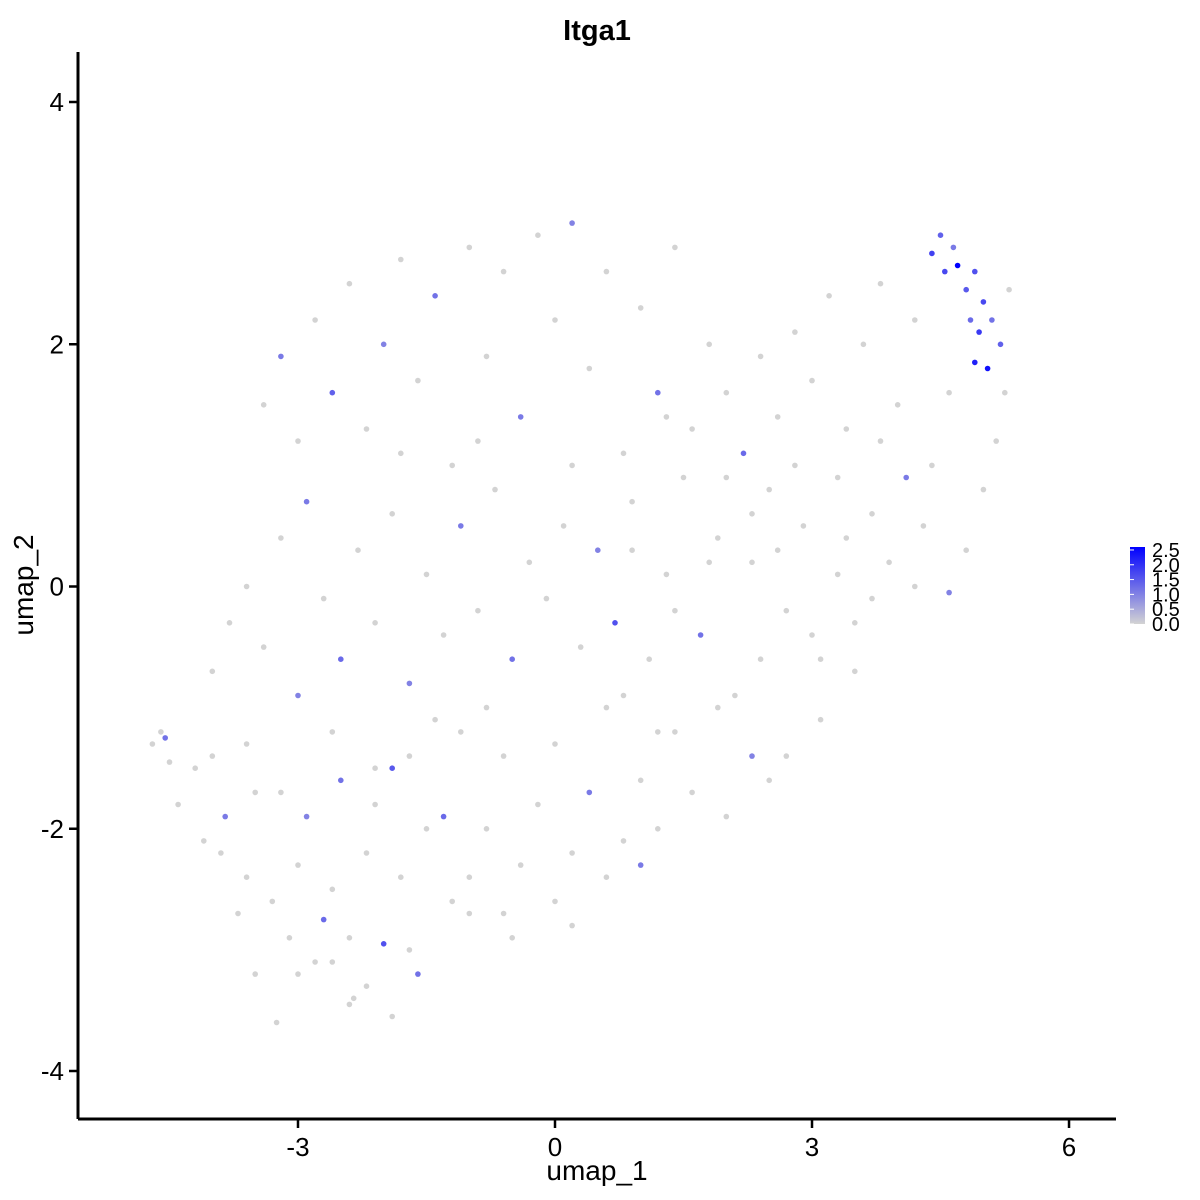 This screenshot has width=1200, height=1200. I want to click on x-axis-ticks: -3 0 3 6, so click(681, 1140).